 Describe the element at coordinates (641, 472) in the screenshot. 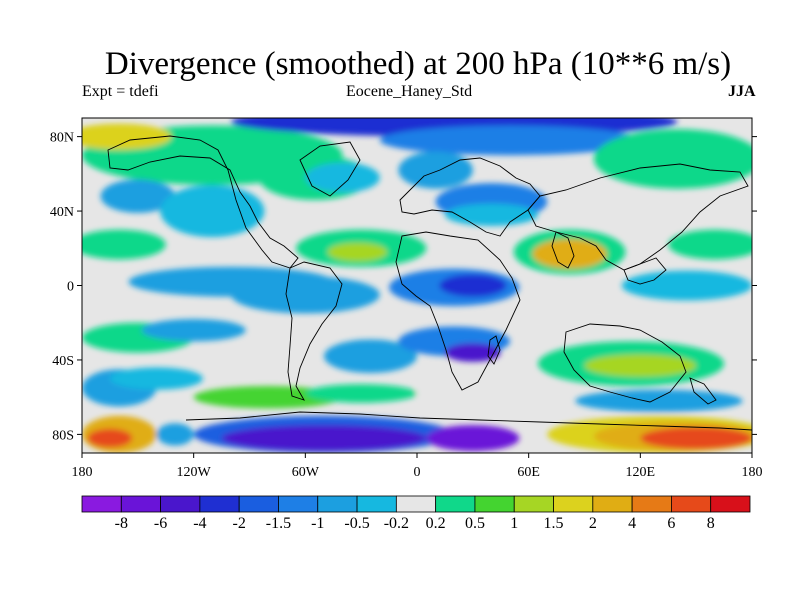

I see `lon-tick-label: 120E` at that location.